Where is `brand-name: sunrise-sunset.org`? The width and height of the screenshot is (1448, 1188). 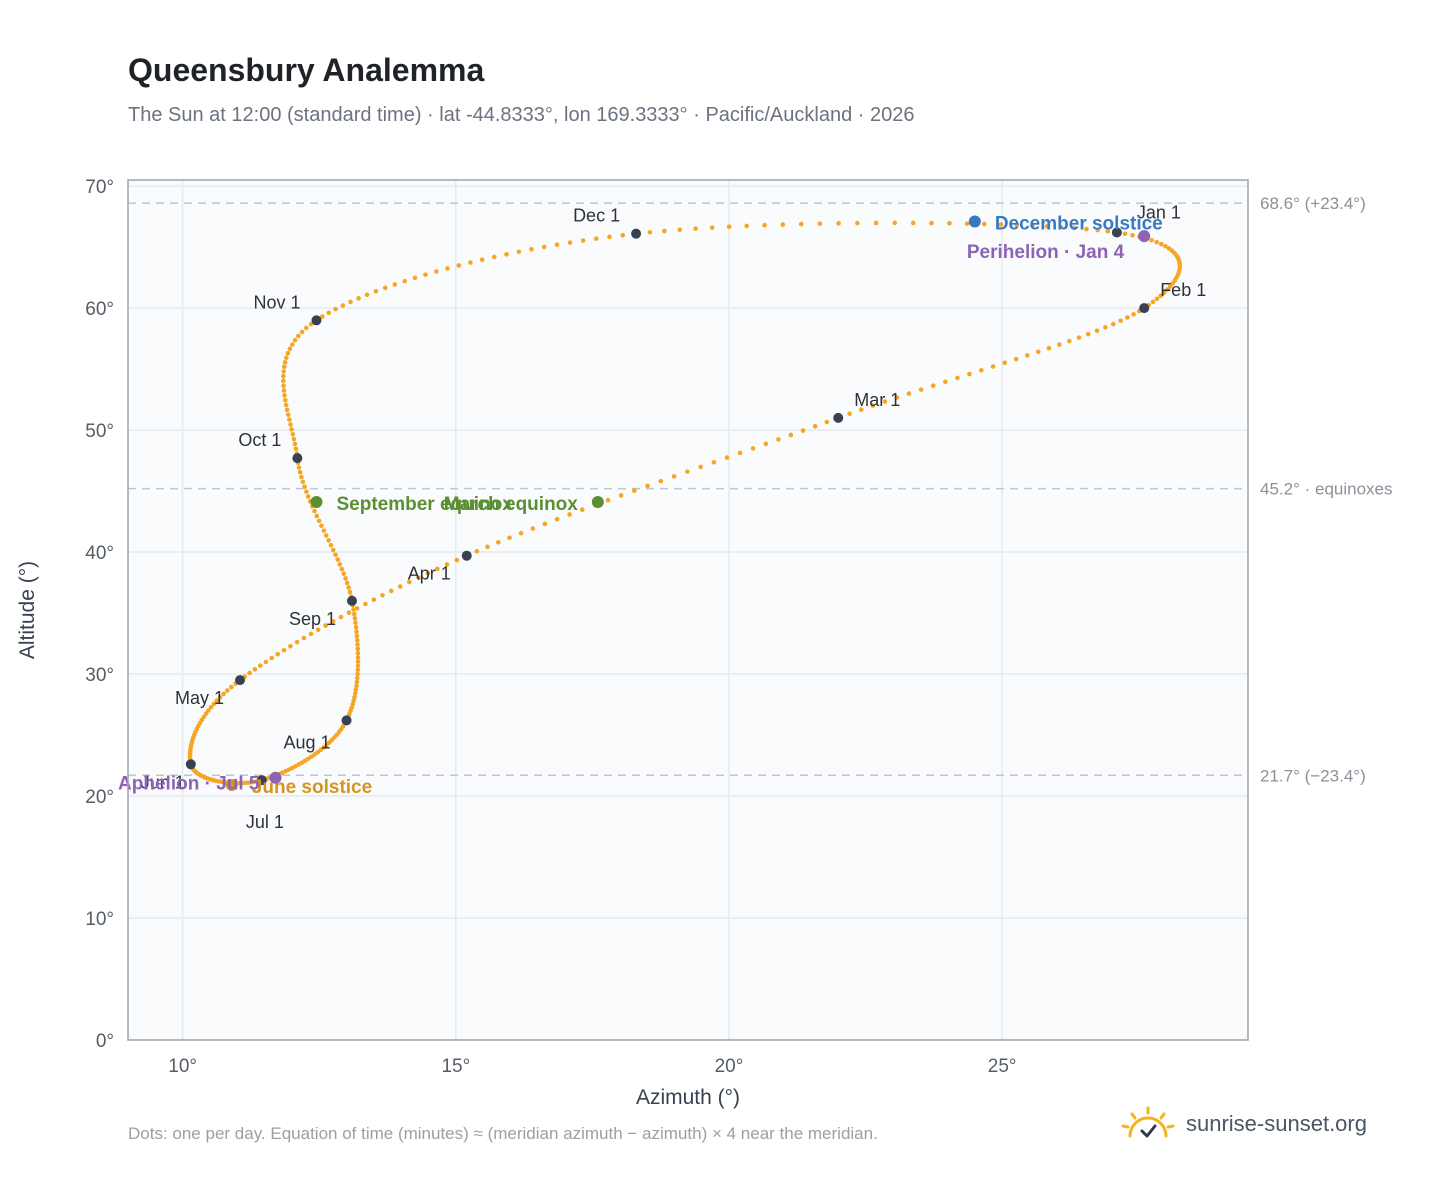
brand-name: sunrise-sunset.org is located at coordinates (1276, 1123).